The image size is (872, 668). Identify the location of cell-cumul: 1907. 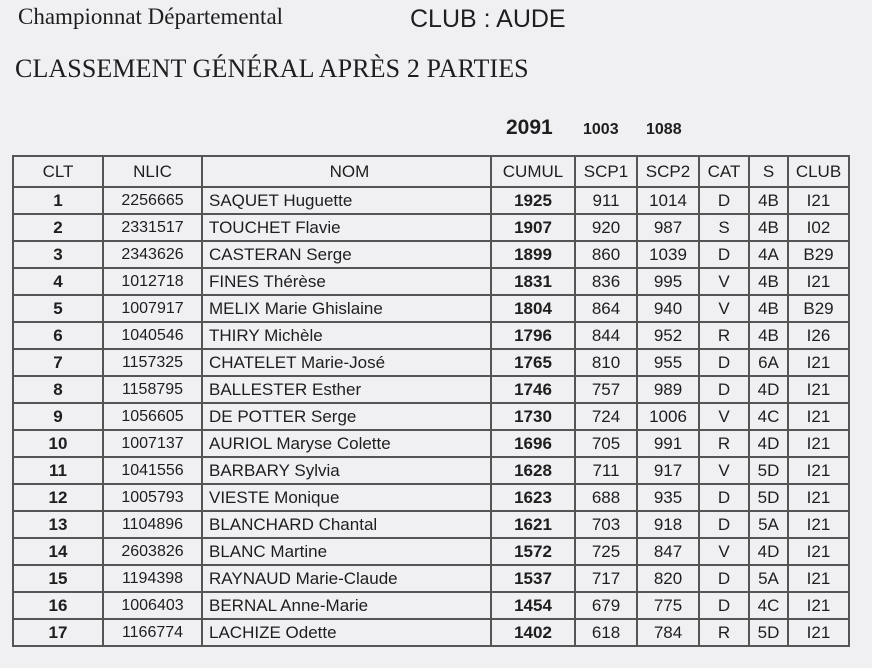
(533, 227).